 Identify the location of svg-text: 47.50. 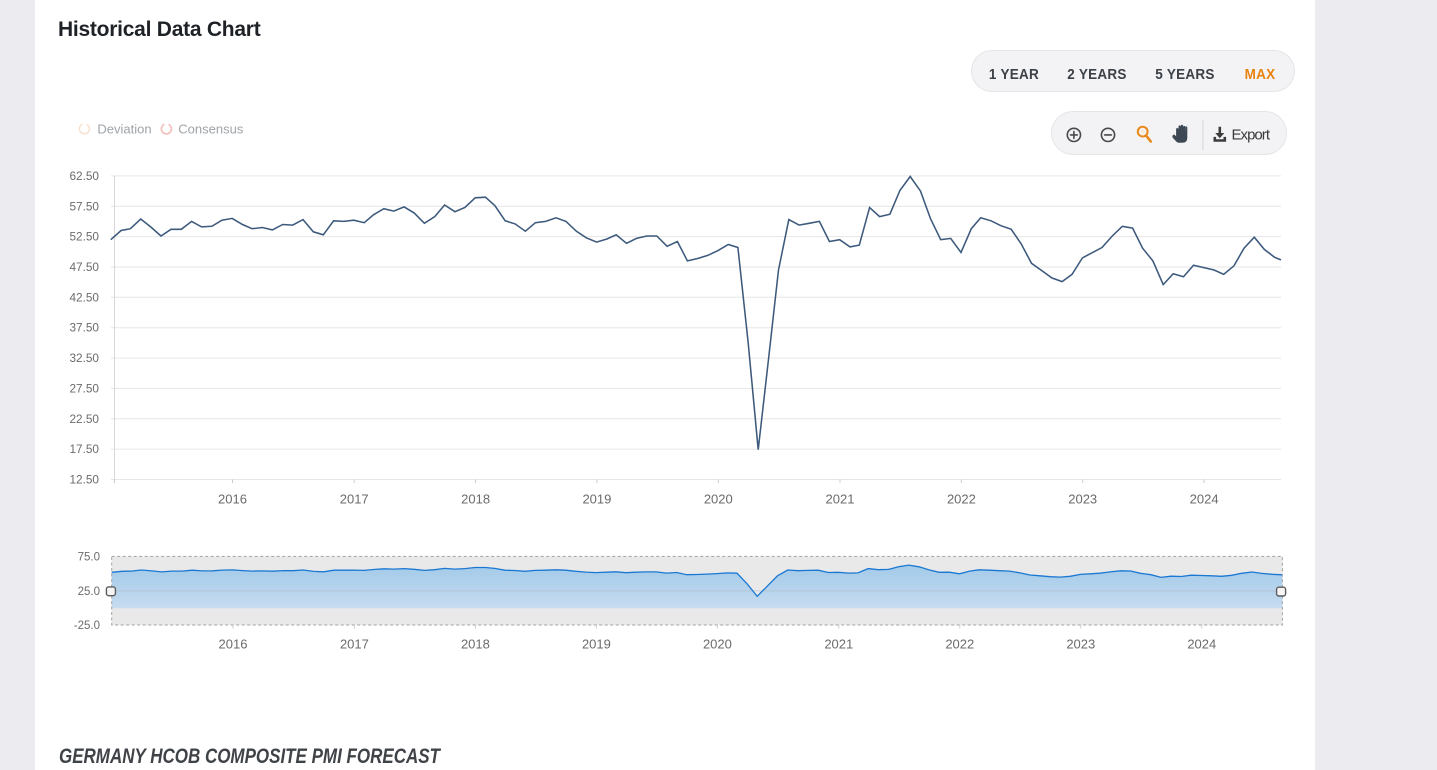
(84, 267).